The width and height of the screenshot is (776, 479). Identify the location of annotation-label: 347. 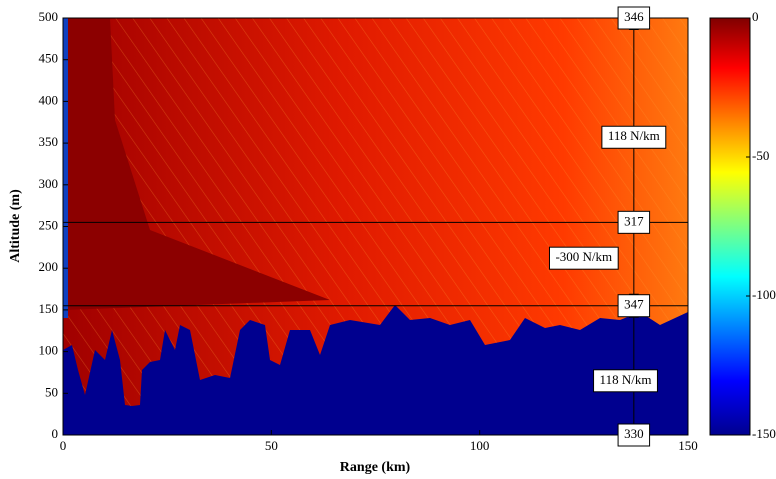
(634, 304).